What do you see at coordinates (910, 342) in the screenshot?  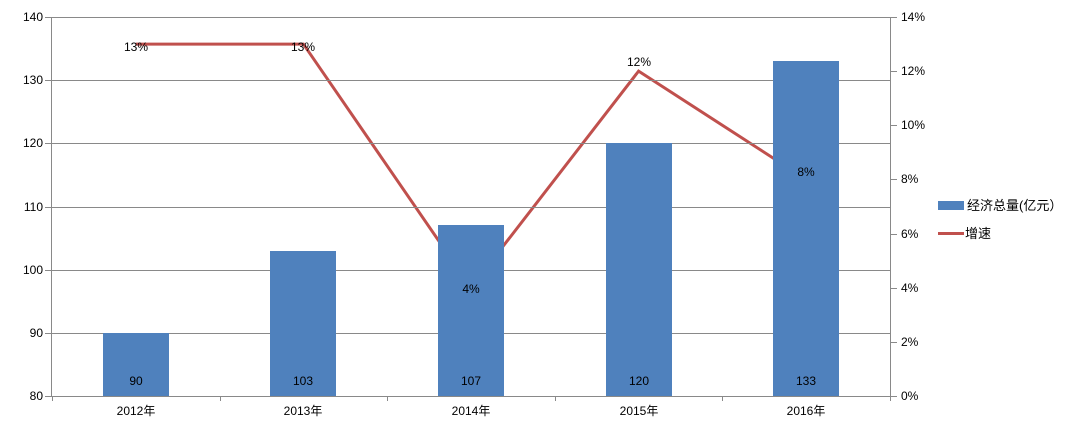 I see `y-axis-tick-label-right: 2%` at bounding box center [910, 342].